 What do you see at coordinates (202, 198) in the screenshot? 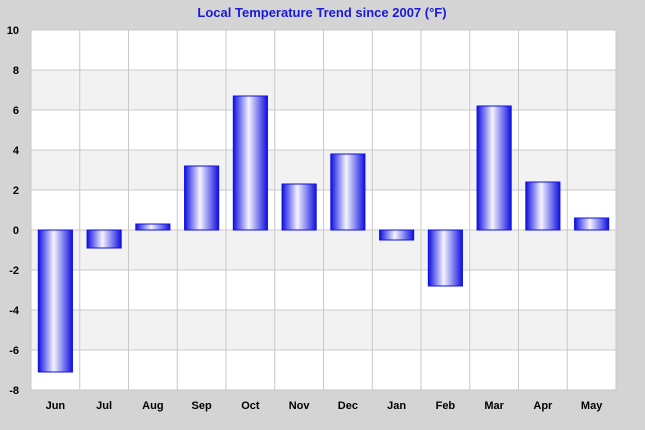
I see `bar-sep` at bounding box center [202, 198].